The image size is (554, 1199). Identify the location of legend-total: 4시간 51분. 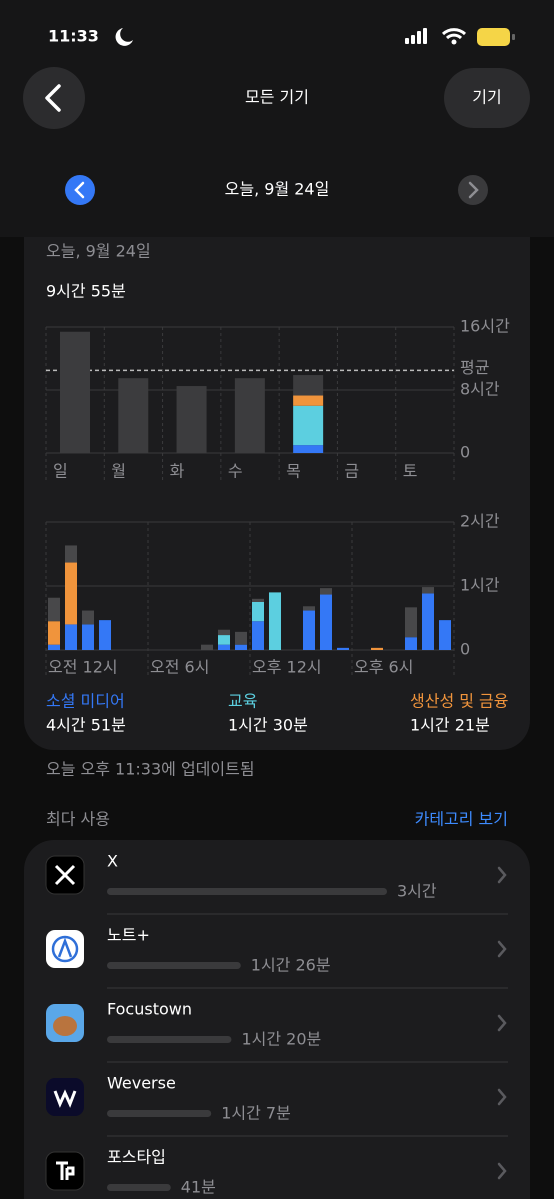
(86, 725).